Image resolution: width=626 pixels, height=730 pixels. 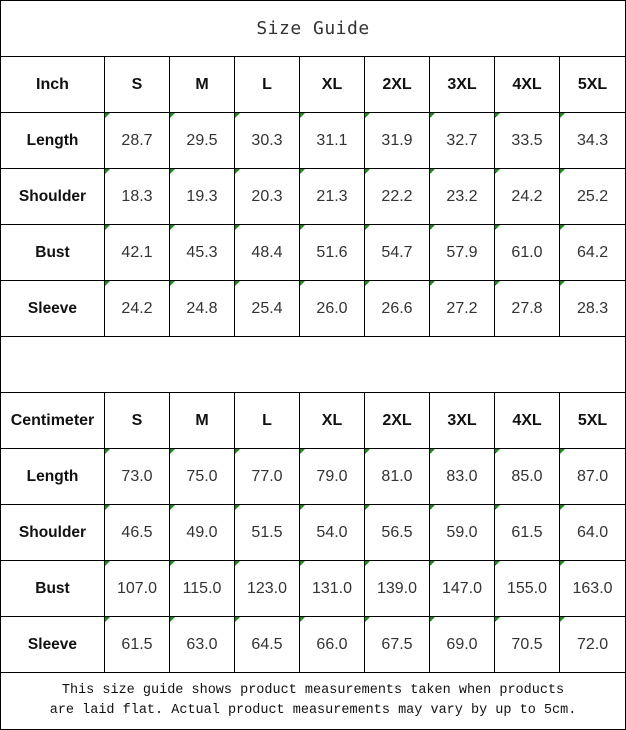 I want to click on measurement-cell: 87.0, so click(x=592, y=476).